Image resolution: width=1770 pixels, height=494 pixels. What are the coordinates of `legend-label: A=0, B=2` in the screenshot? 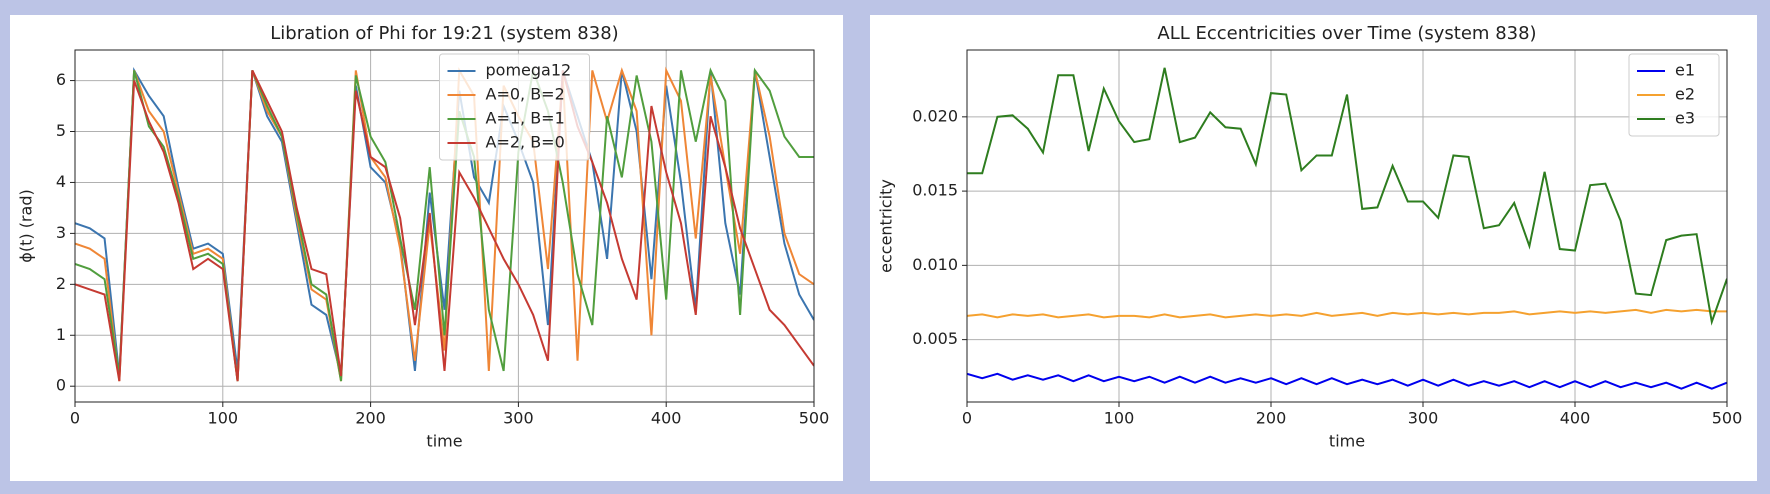 It's located at (525, 94).